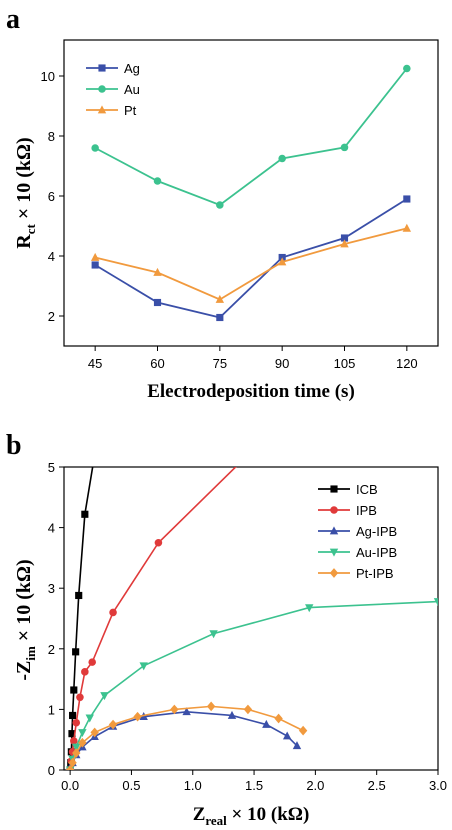 This screenshot has height=830, width=452. I want to click on legend-label: Ag-IPB, so click(376, 531).